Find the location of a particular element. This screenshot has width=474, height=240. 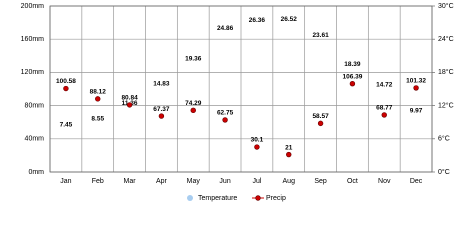

x-tick-label: Jun is located at coordinates (224, 181).